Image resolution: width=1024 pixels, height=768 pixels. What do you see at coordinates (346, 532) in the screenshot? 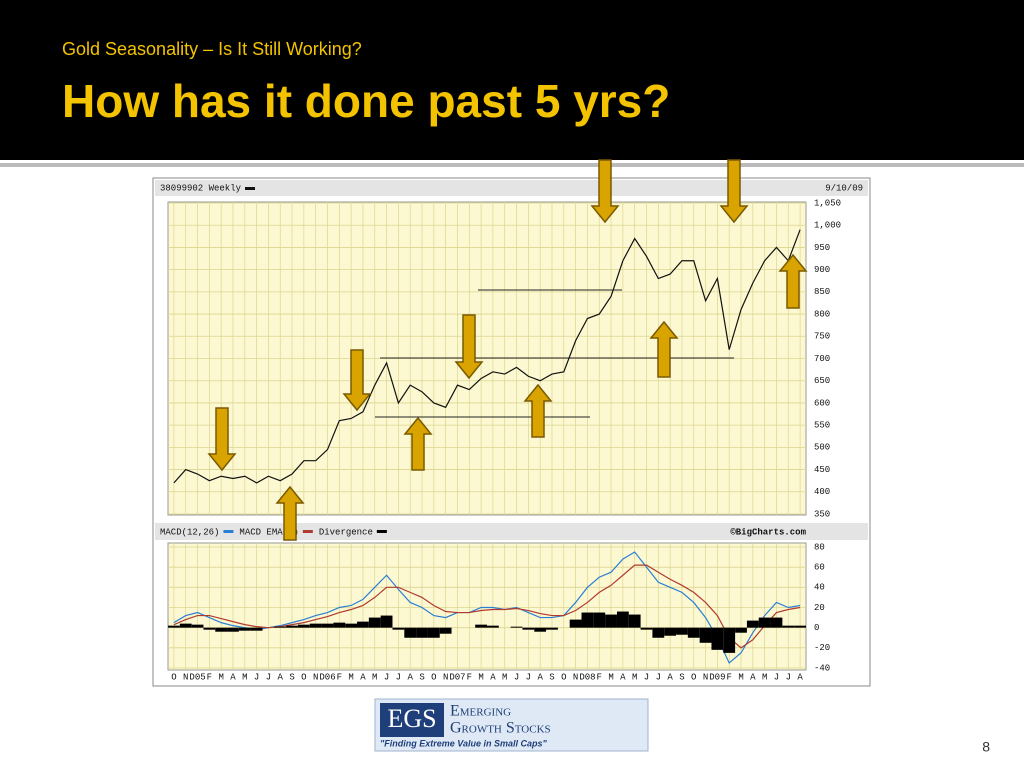
I see `legend-label: Divergence` at bounding box center [346, 532].